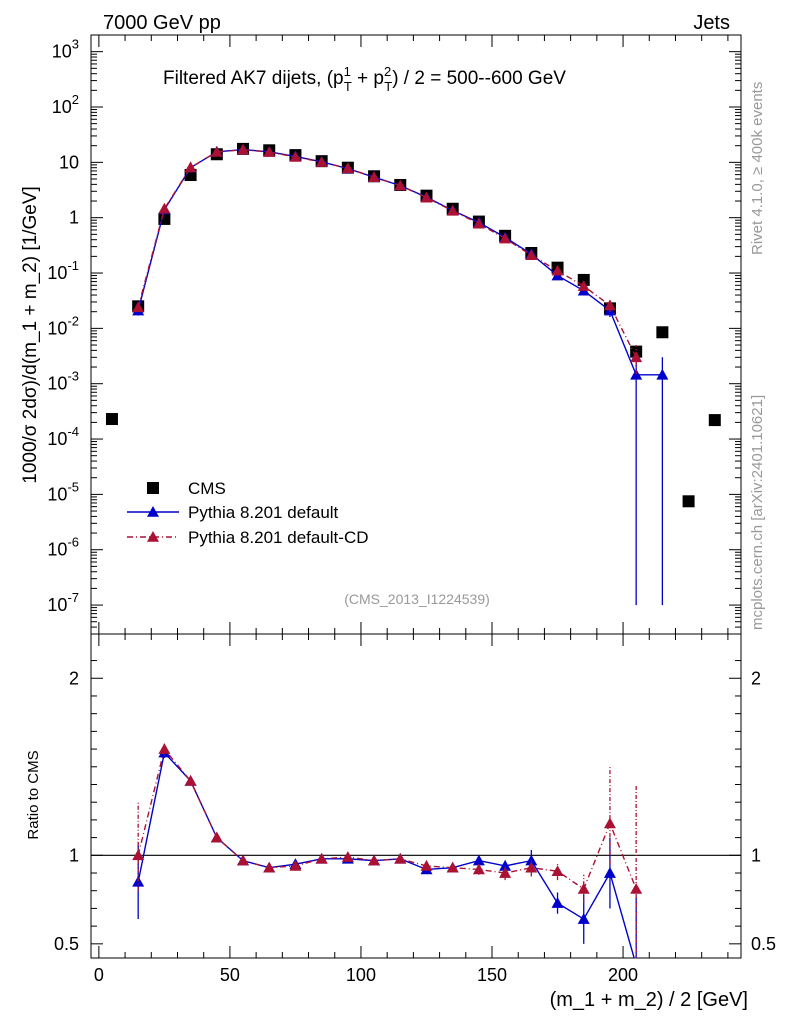  I want to click on ratio-line, so click(387, 819).